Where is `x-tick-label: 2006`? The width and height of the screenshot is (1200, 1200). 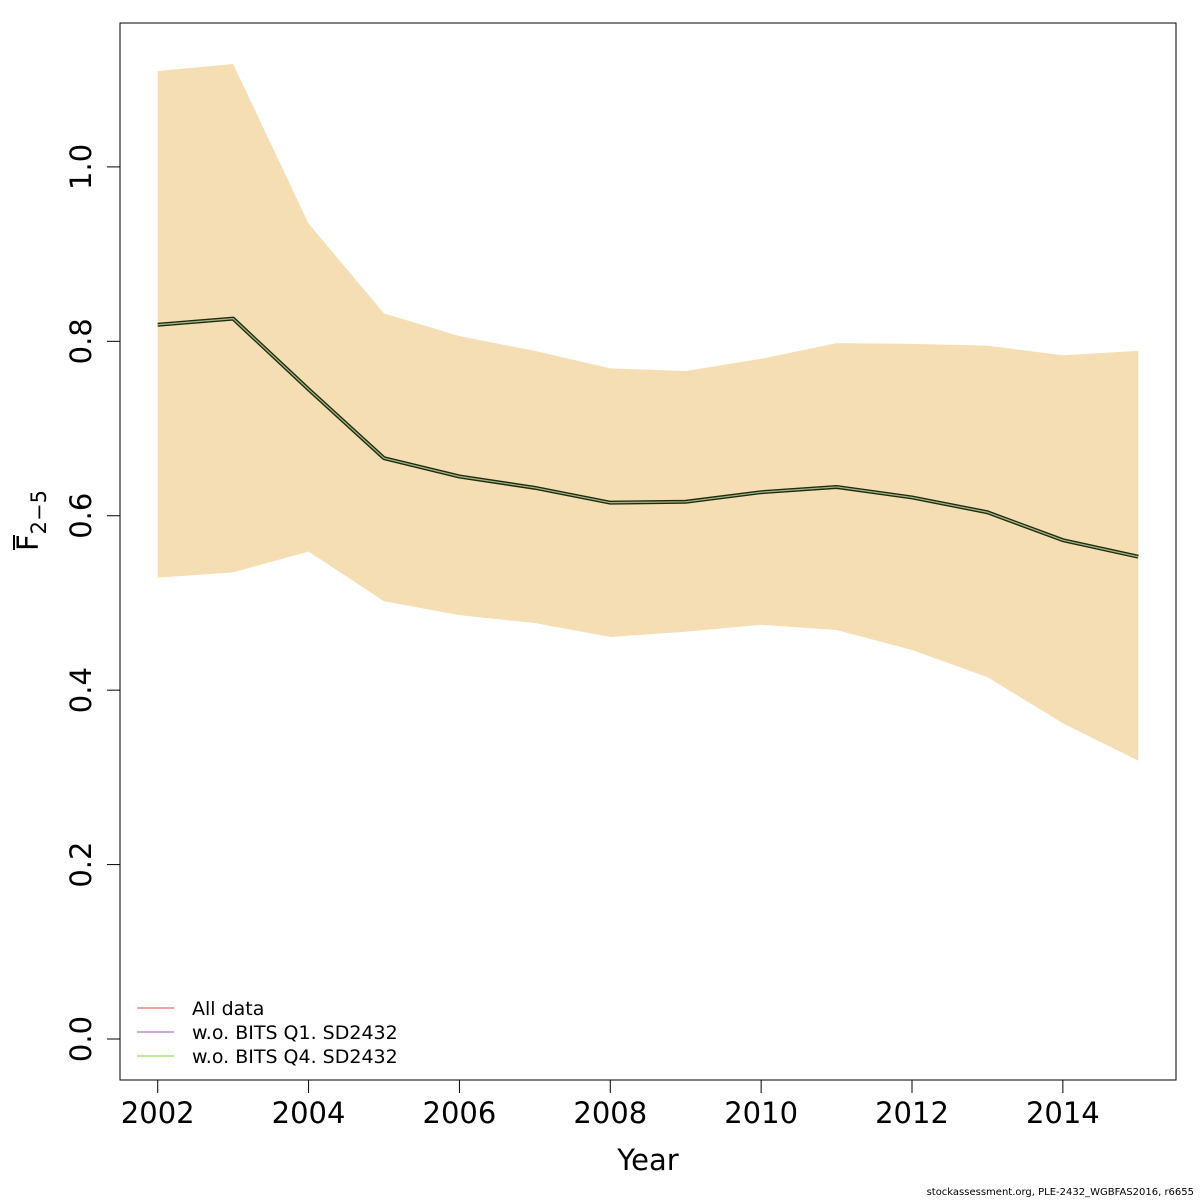
x-tick-label: 2006 is located at coordinates (460, 1113).